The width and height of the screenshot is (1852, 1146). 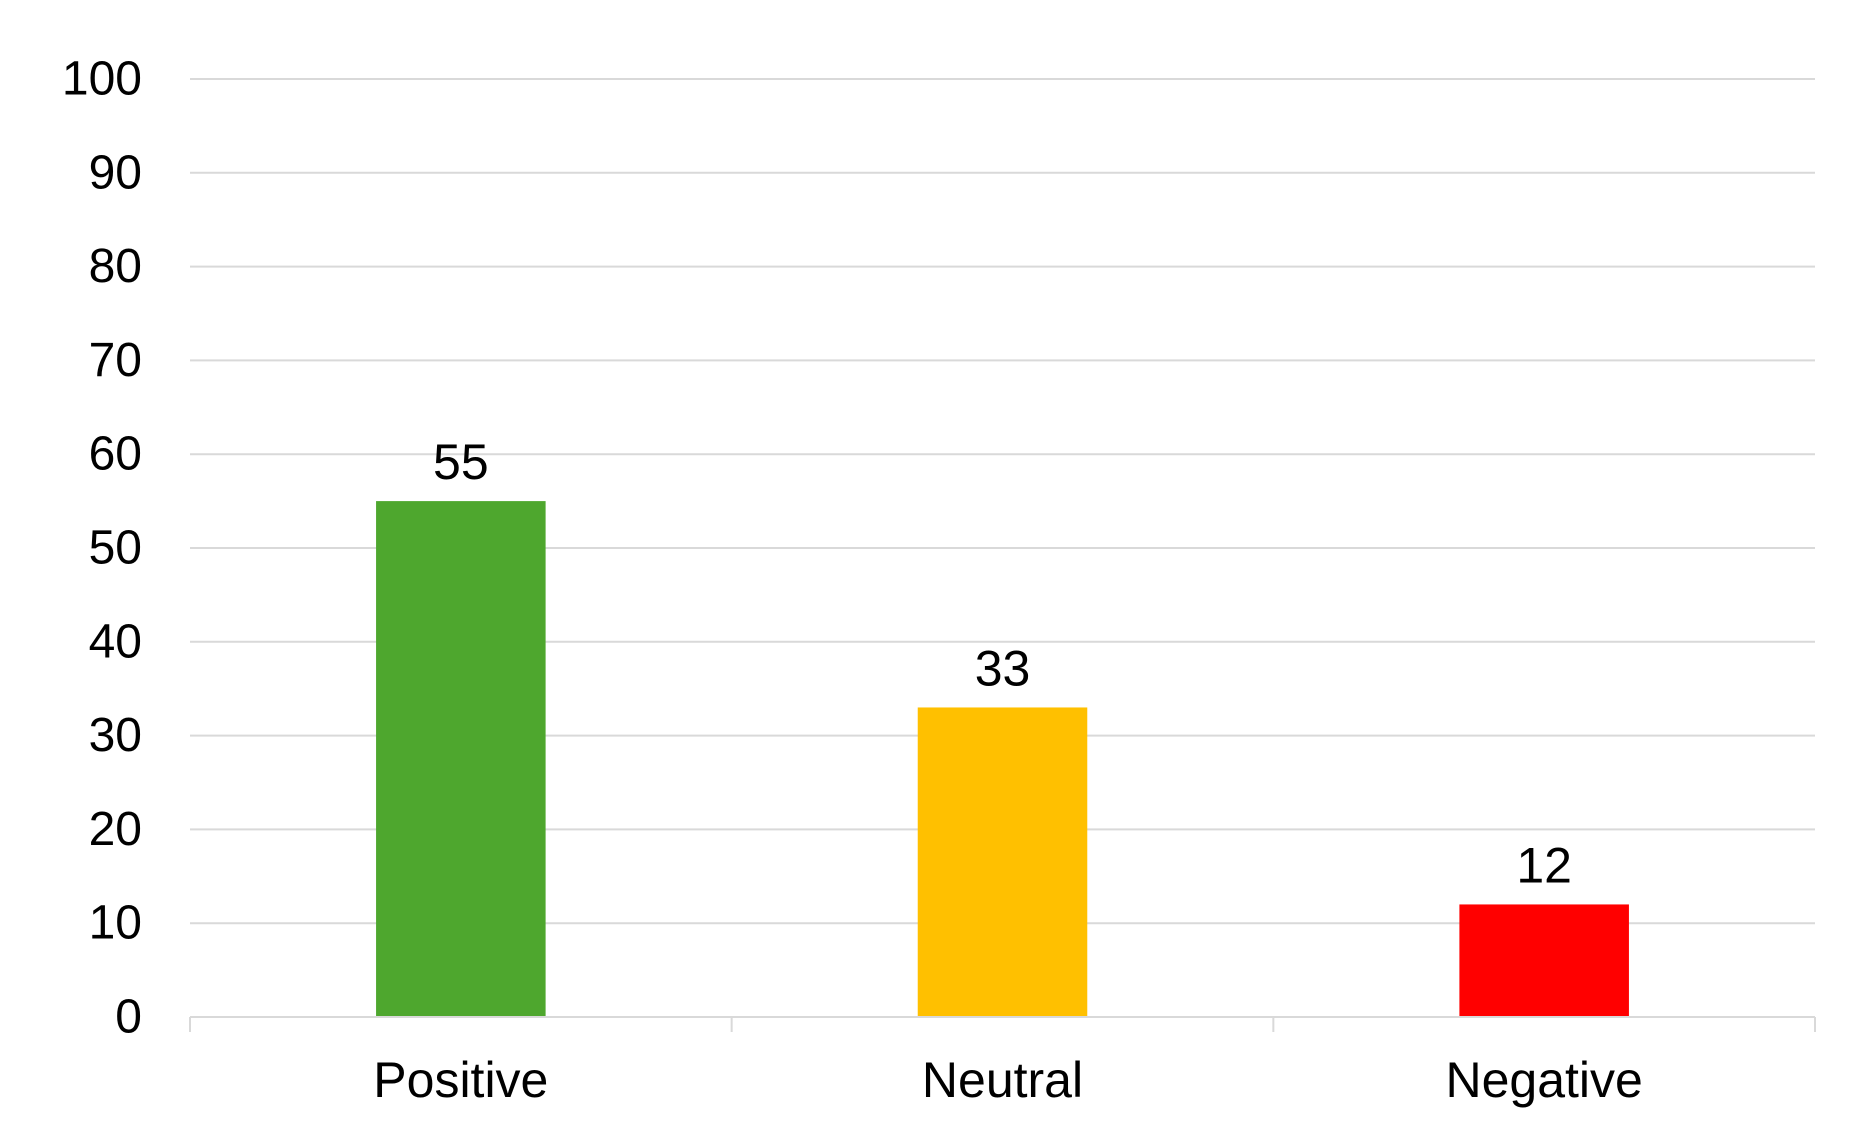 I want to click on x-axis-tick-labels: Positive Neutral Negative, so click(x=1008, y=1080).